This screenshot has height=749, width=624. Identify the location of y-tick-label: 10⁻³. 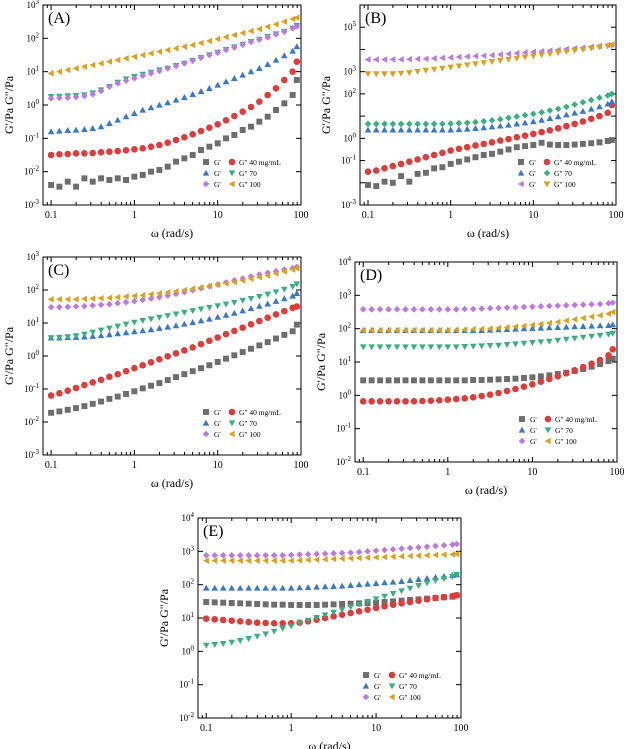
(31, 204).